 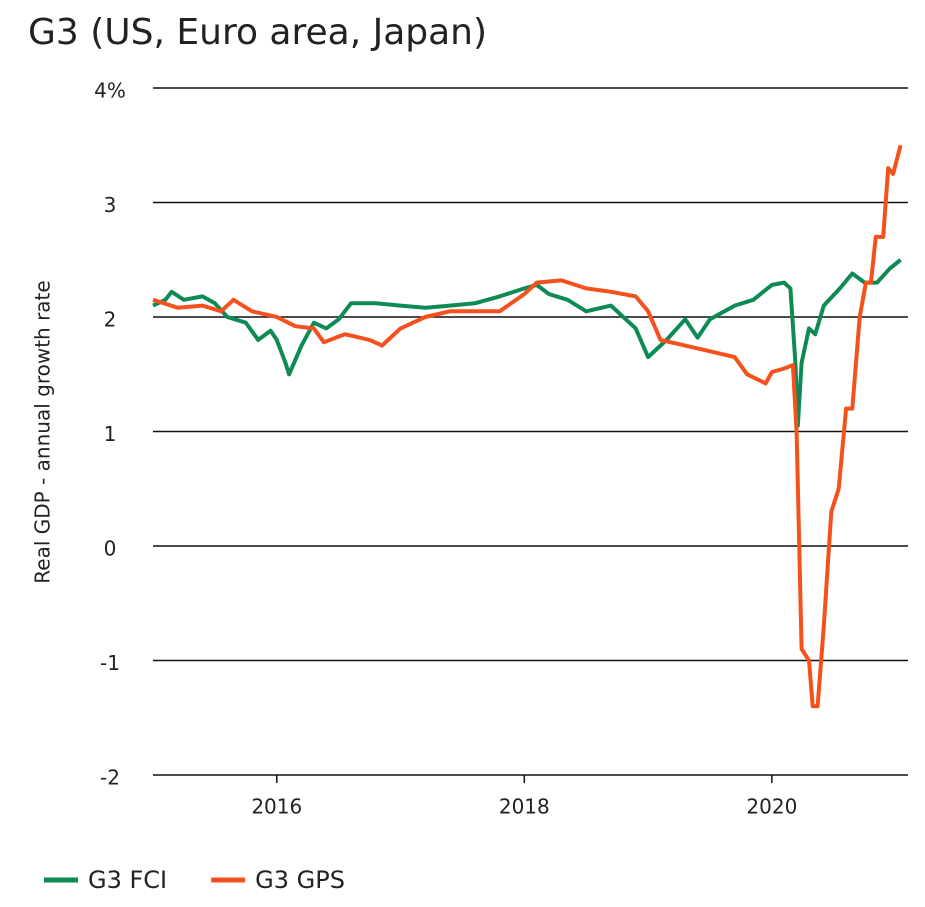 I want to click on x-tick-label: 2018, so click(x=524, y=807).